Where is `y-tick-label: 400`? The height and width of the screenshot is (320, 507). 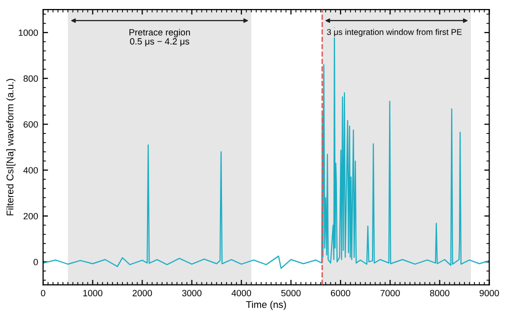
y-tick-label: 400 is located at coordinates (30, 170).